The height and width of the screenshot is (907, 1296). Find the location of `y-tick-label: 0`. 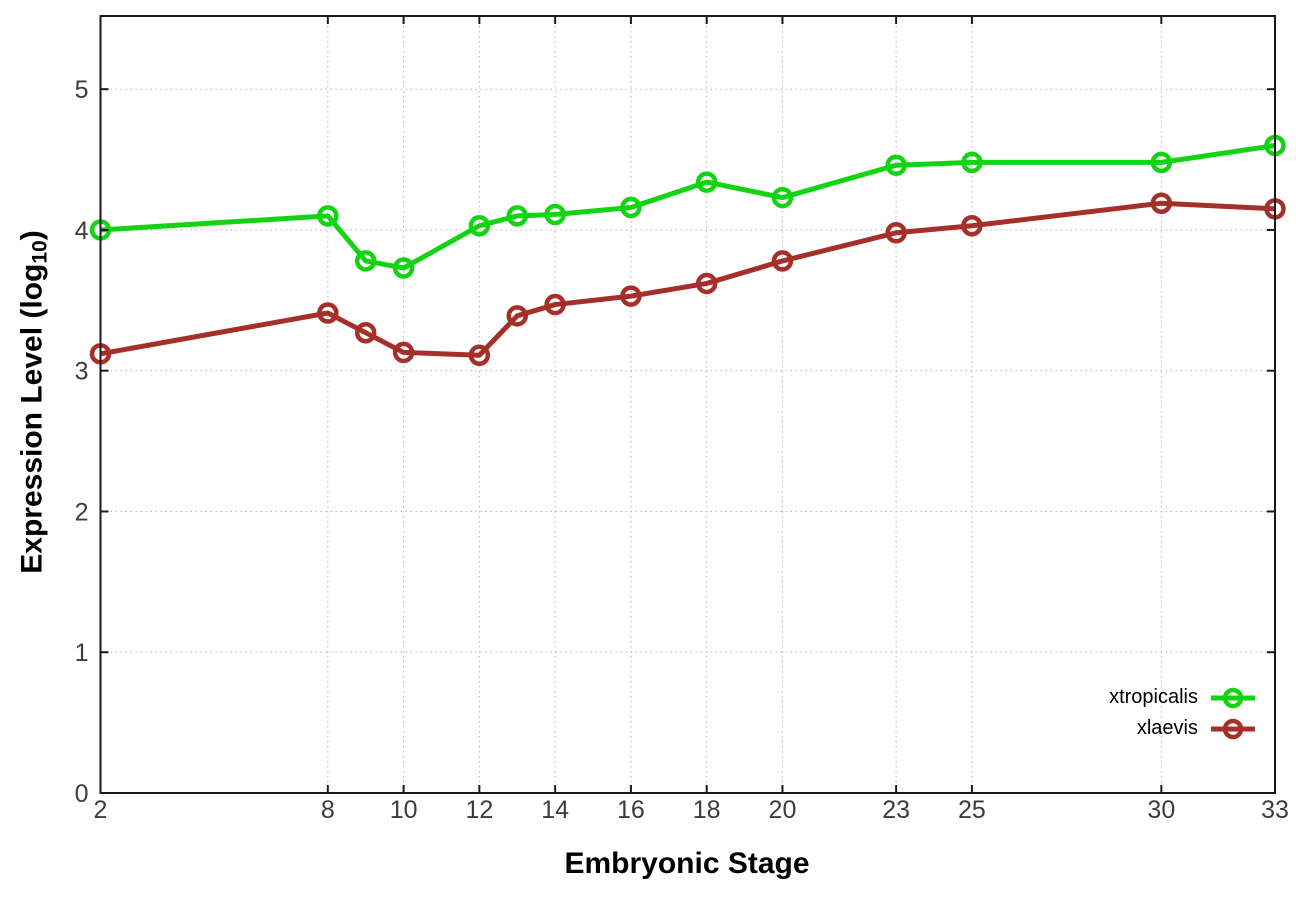

y-tick-label: 0 is located at coordinates (82, 794).